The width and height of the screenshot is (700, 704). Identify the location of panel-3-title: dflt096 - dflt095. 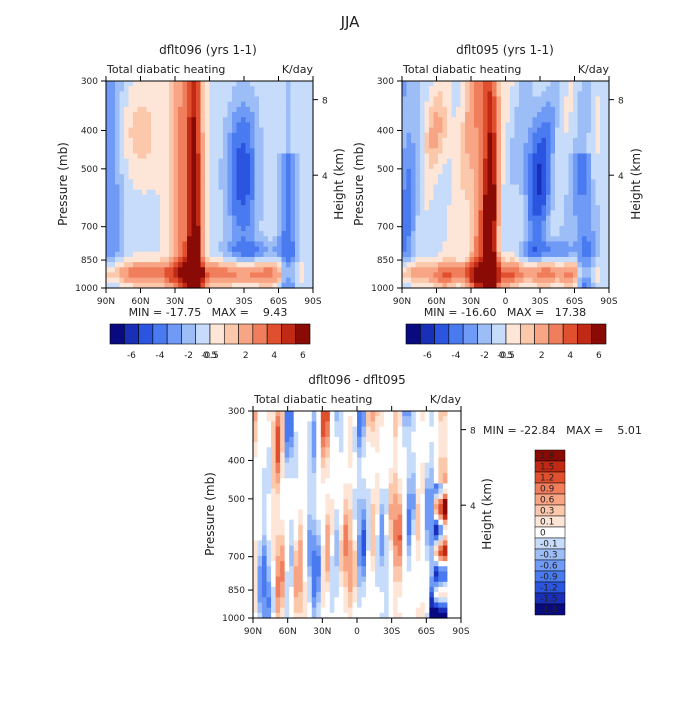
(357, 380).